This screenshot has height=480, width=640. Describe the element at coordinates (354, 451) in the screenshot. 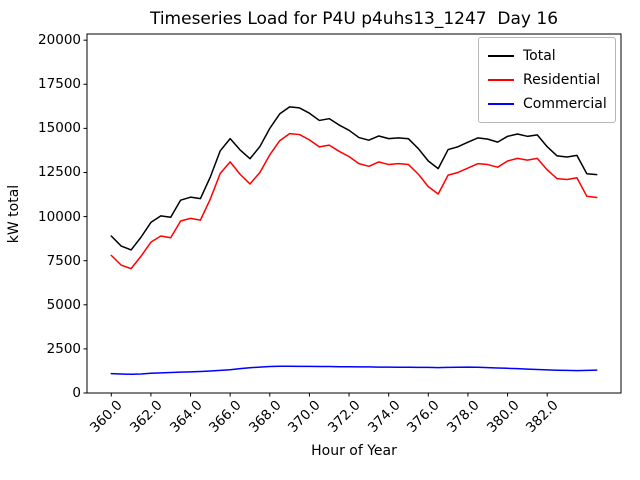

I see `x-axis-label: Hour of Year` at that location.